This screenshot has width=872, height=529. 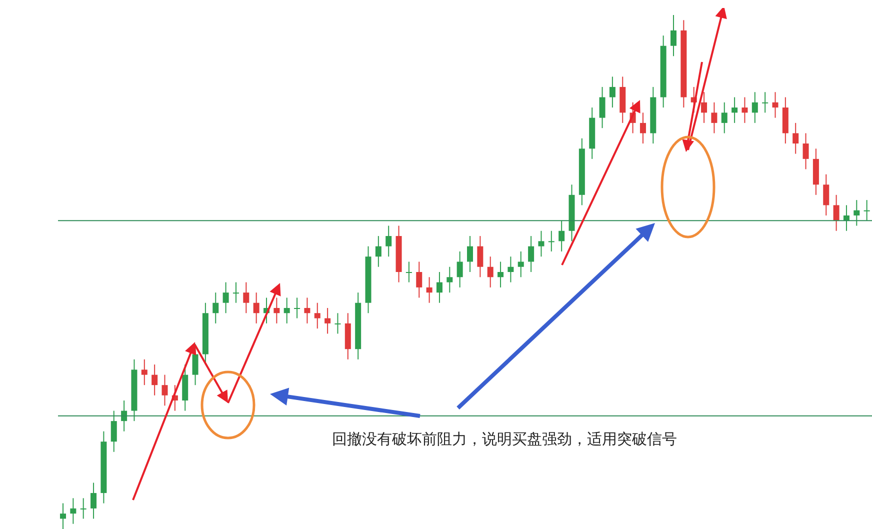 What do you see at coordinates (504, 439) in the screenshot?
I see `annotation: 回撤没有破坏前阻力，说明买盘强劲，适用突破信号` at bounding box center [504, 439].